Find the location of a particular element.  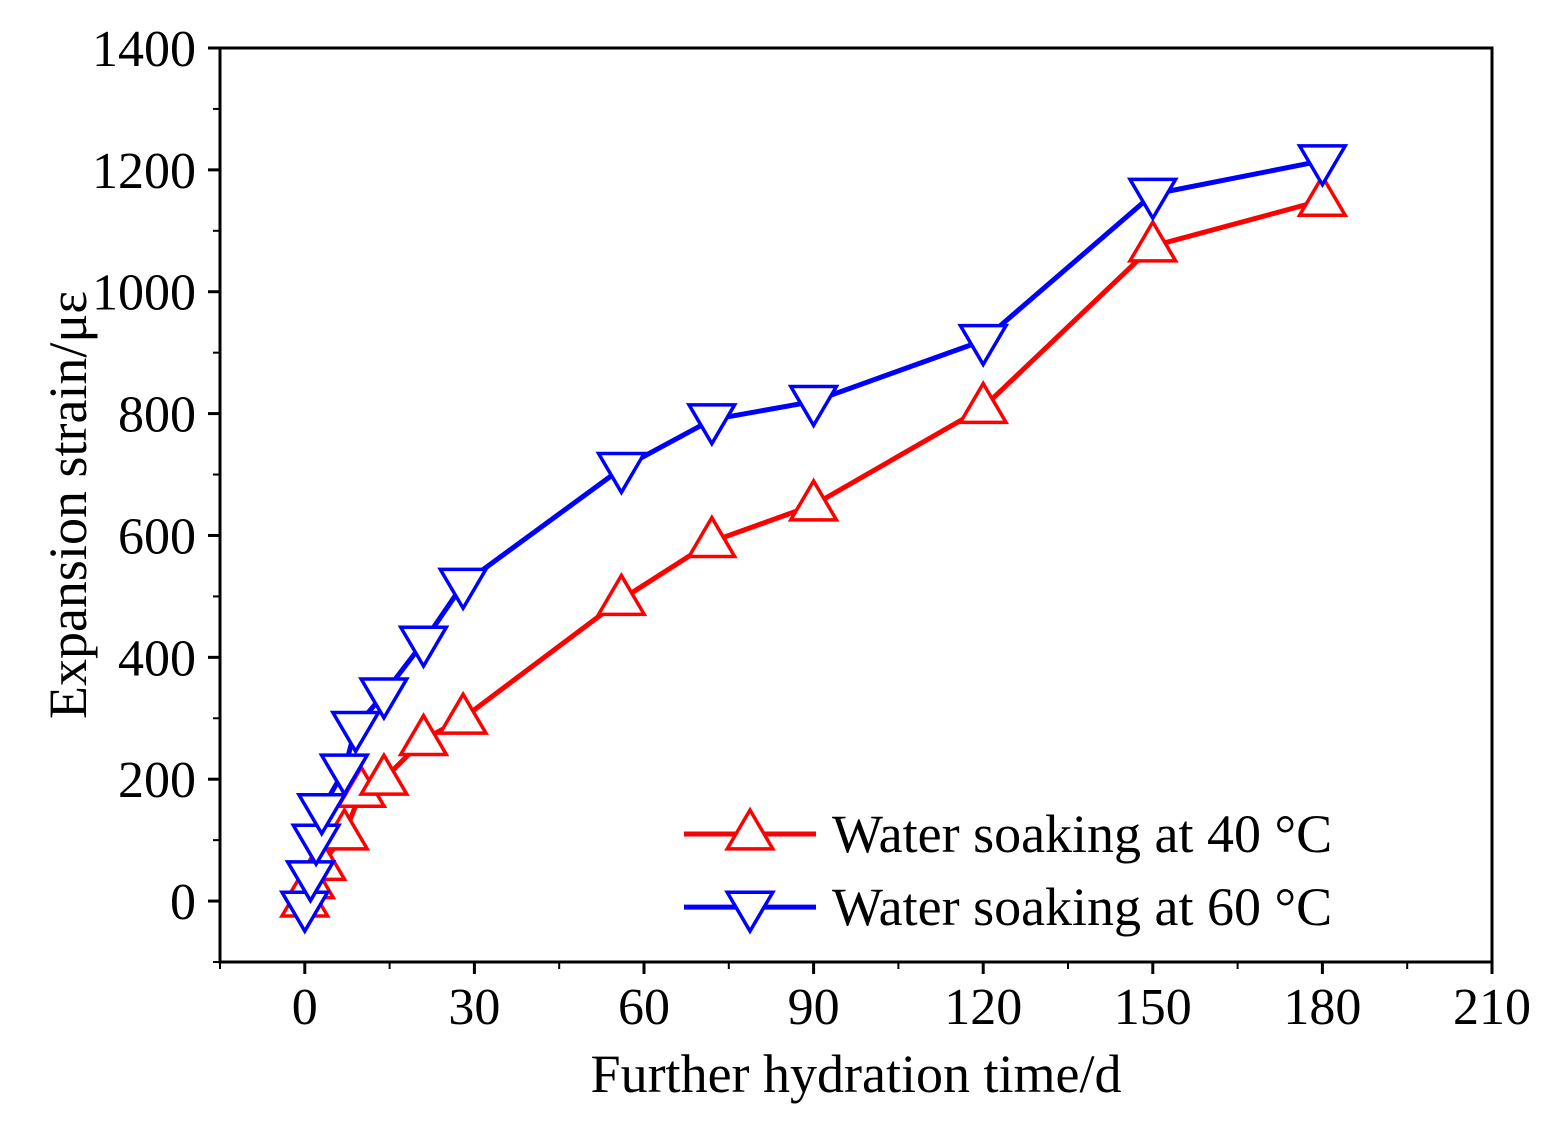

x-tick-label: 30 is located at coordinates (474, 1007).